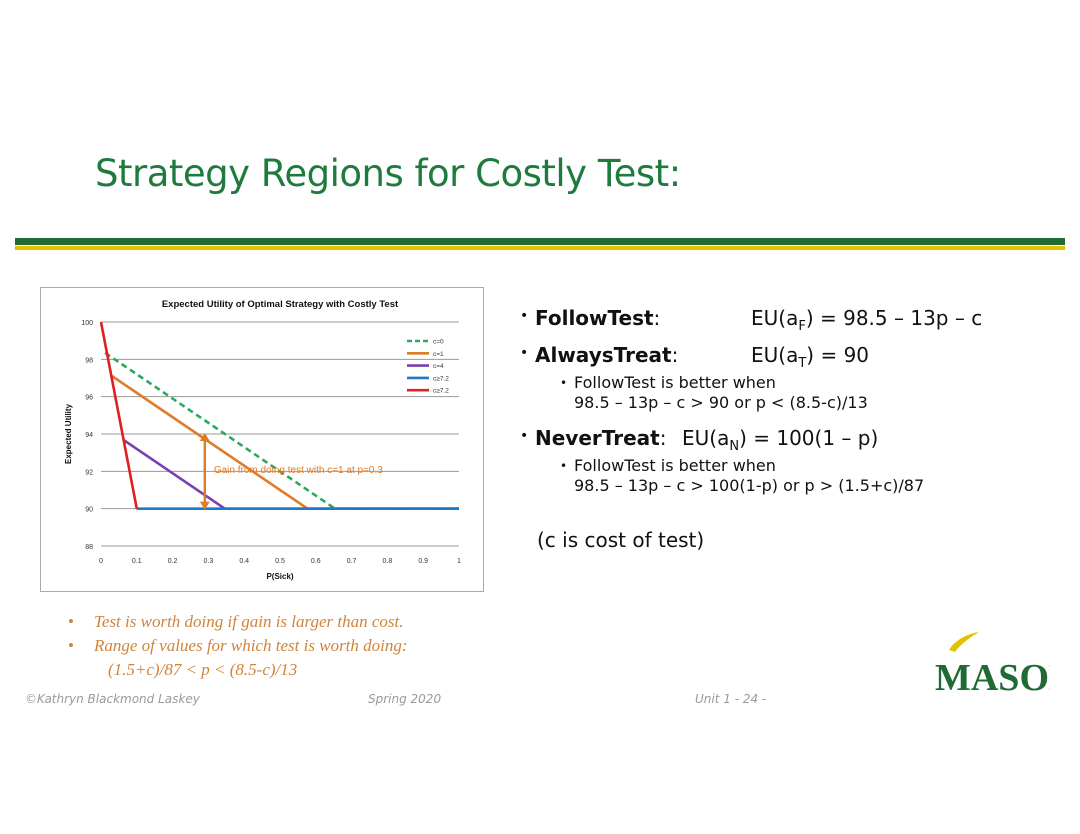  What do you see at coordinates (173, 561) in the screenshot?
I see `x-tick-label: 0.2` at bounding box center [173, 561].